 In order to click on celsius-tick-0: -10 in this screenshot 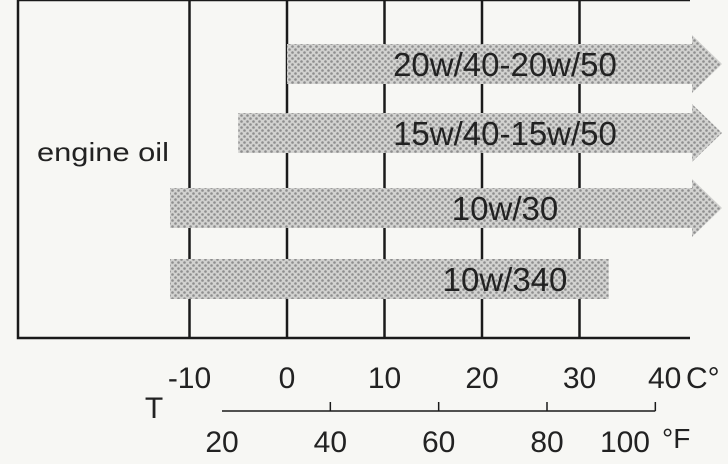, I will do `click(189, 378)`.